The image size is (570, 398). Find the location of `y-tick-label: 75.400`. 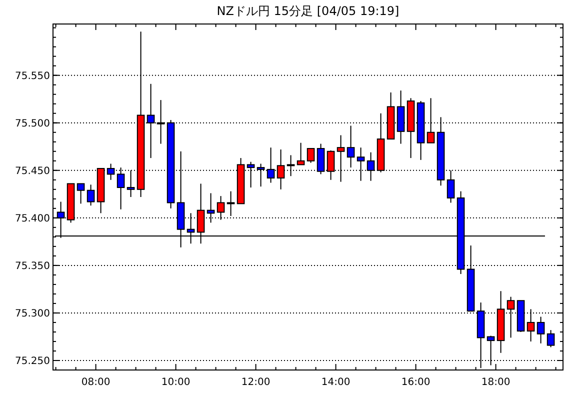

y-tick-label: 75.400 is located at coordinates (32, 218).